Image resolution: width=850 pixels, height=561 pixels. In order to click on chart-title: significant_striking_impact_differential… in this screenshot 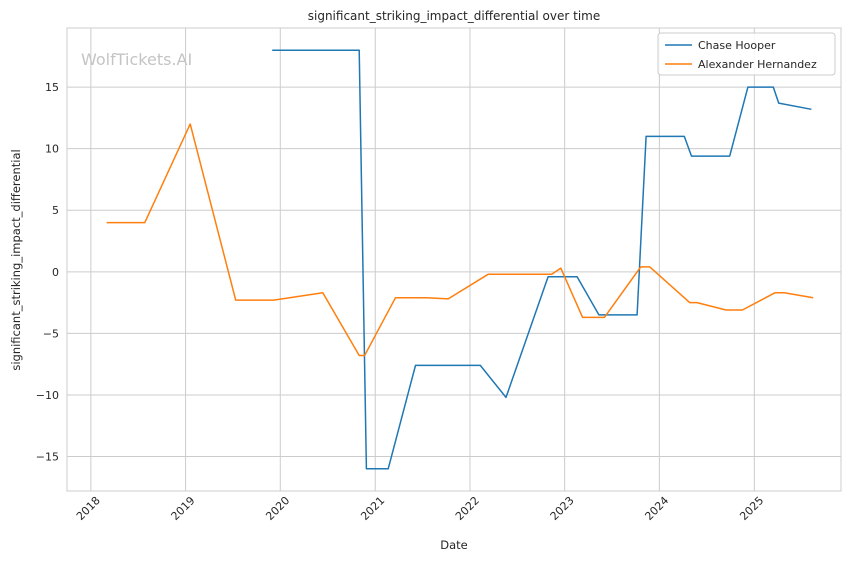, I will do `click(454, 16)`.